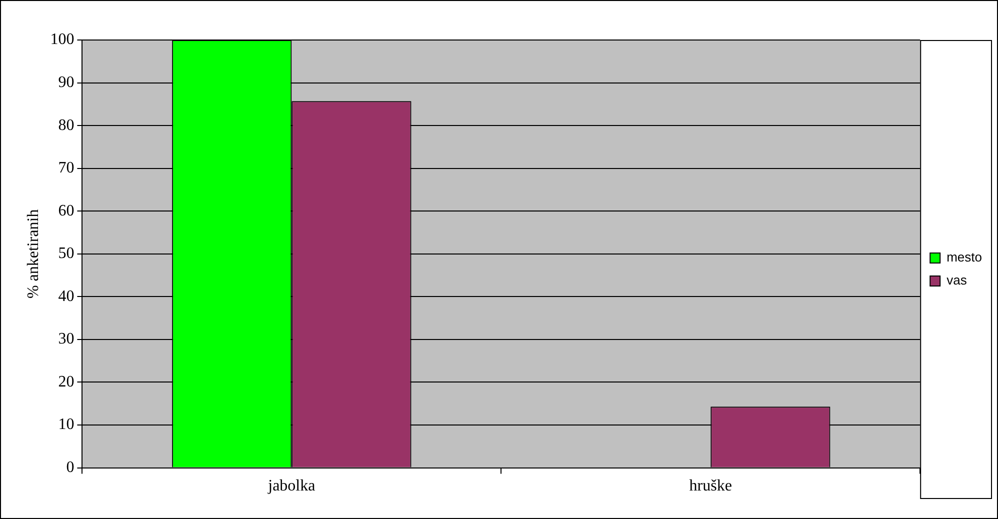 The width and height of the screenshot is (998, 519). What do you see at coordinates (66, 253) in the screenshot?
I see `y-tick-label: 50` at bounding box center [66, 253].